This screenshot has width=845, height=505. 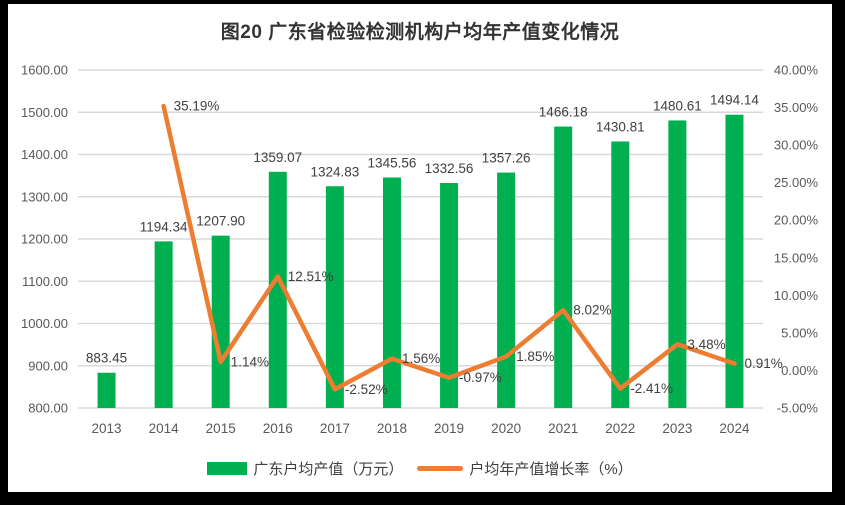 What do you see at coordinates (311, 276) in the screenshot?
I see `line-point-label: 12.51%` at bounding box center [311, 276].